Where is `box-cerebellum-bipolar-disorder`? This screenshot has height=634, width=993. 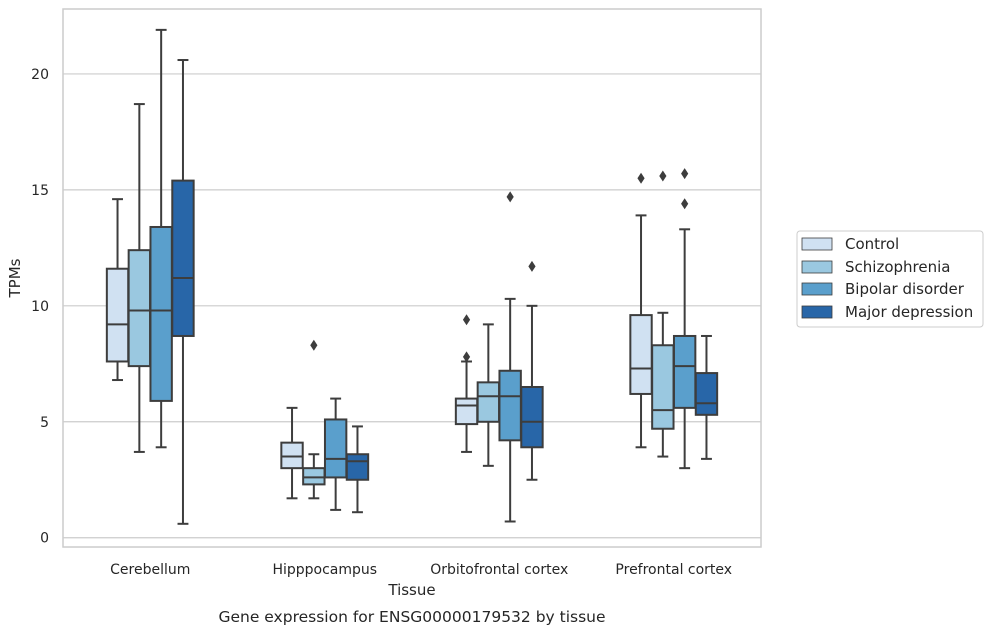 box-cerebellum-bipolar-disorder is located at coordinates (161, 238).